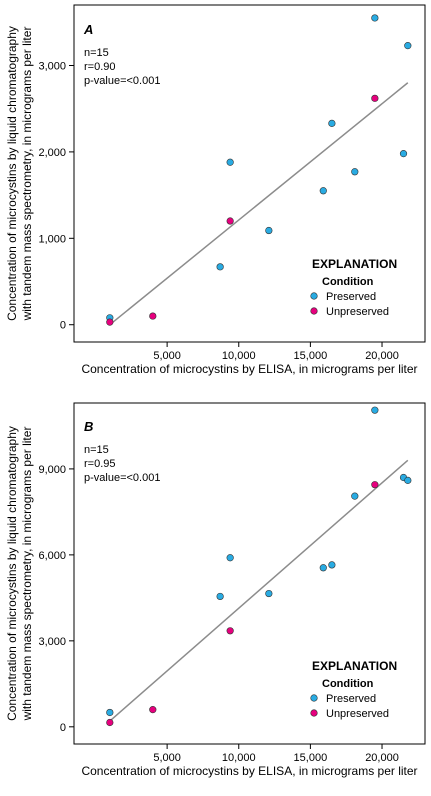 This screenshot has height=796, width=431. Describe the element at coordinates (100, 464) in the screenshot. I see `stat-r: r=0.95` at that location.